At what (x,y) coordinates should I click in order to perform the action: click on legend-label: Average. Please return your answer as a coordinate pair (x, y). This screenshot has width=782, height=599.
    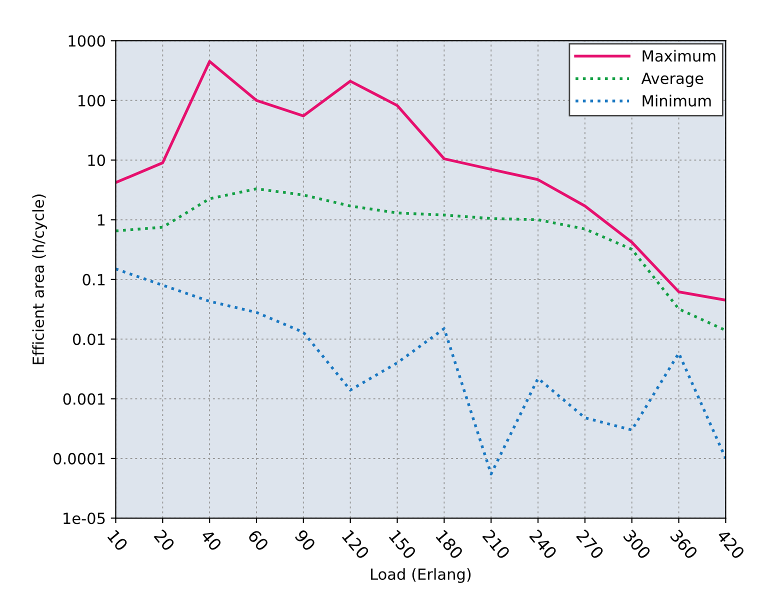
    Looking at the image, I should click on (672, 80).